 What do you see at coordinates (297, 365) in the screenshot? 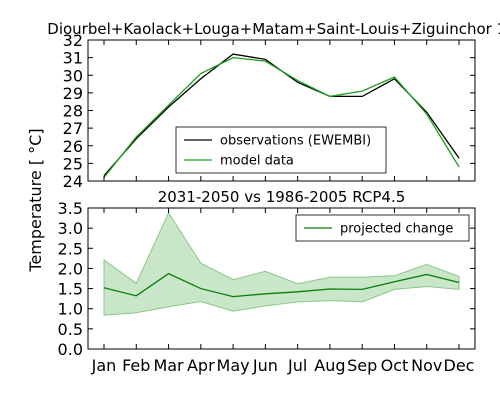
I see `x-tick-label: Jul` at bounding box center [297, 365].